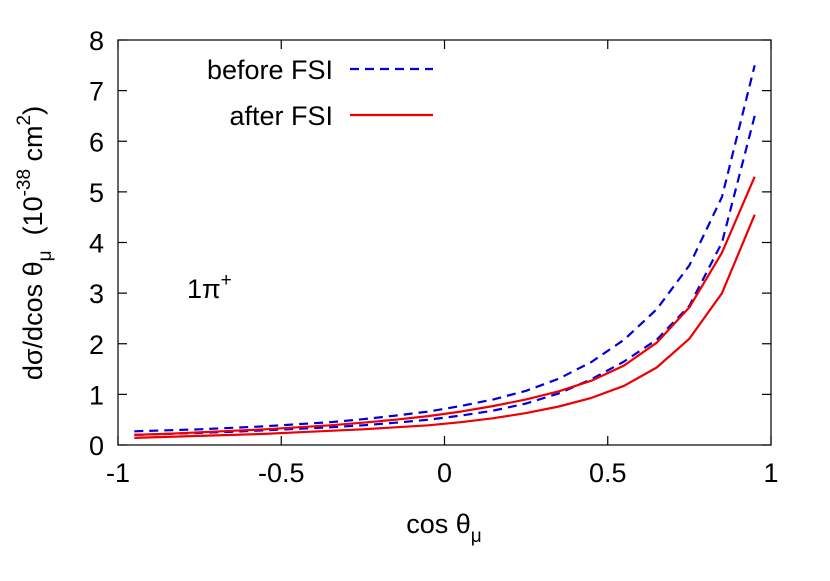 The image size is (830, 581). What do you see at coordinates (226, 280) in the screenshot?
I see `process-annotation-sup: +` at bounding box center [226, 280].